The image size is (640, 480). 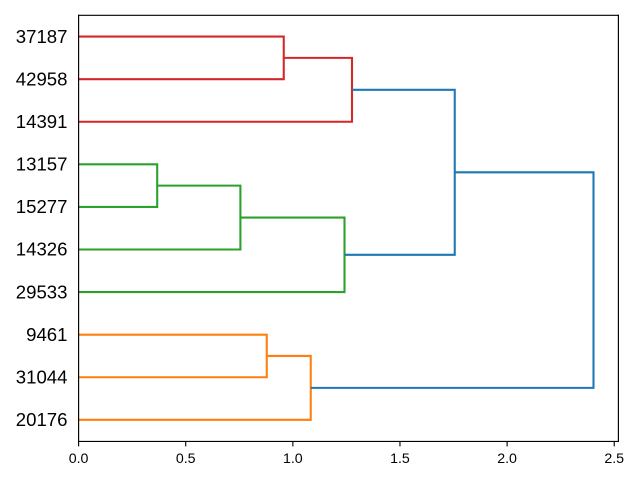 What do you see at coordinates (293, 459) in the screenshot?
I see `svg-text: 1.0` at bounding box center [293, 459].